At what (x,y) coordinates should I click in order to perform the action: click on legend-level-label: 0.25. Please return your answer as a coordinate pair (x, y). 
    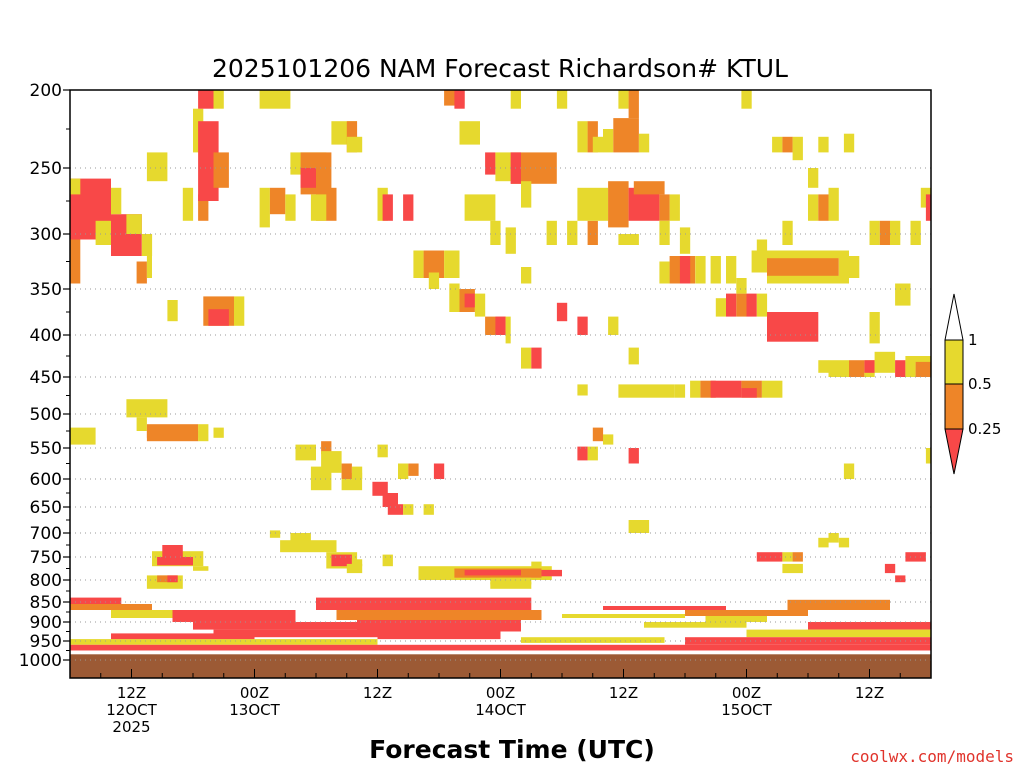
    Looking at the image, I should click on (984, 429).